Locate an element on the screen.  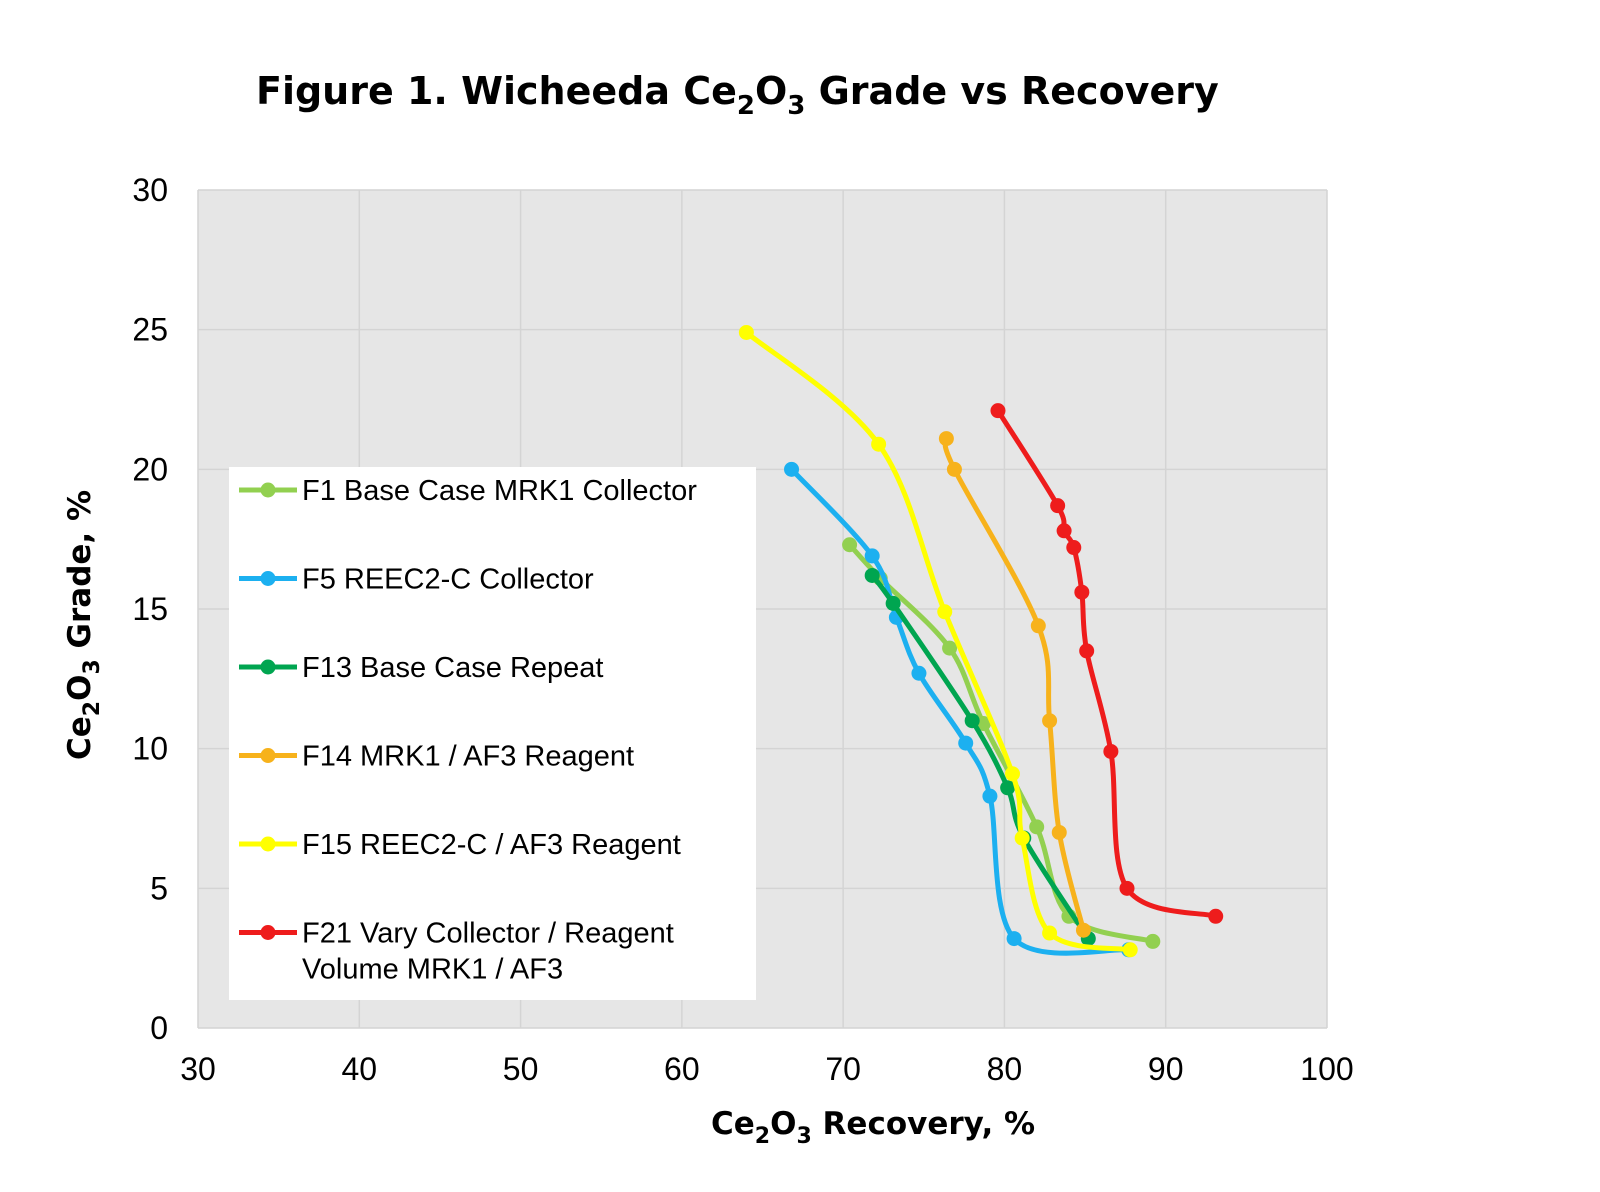
y-axis-ticks: 0 5 10 15 20 25 30 is located at coordinates (150, 609).